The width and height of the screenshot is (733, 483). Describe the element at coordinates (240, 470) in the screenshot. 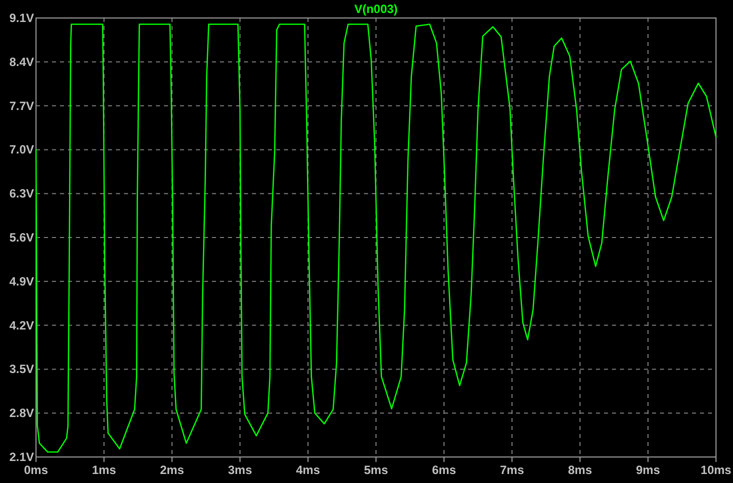

I see `x-tick-label: 3ms` at that location.